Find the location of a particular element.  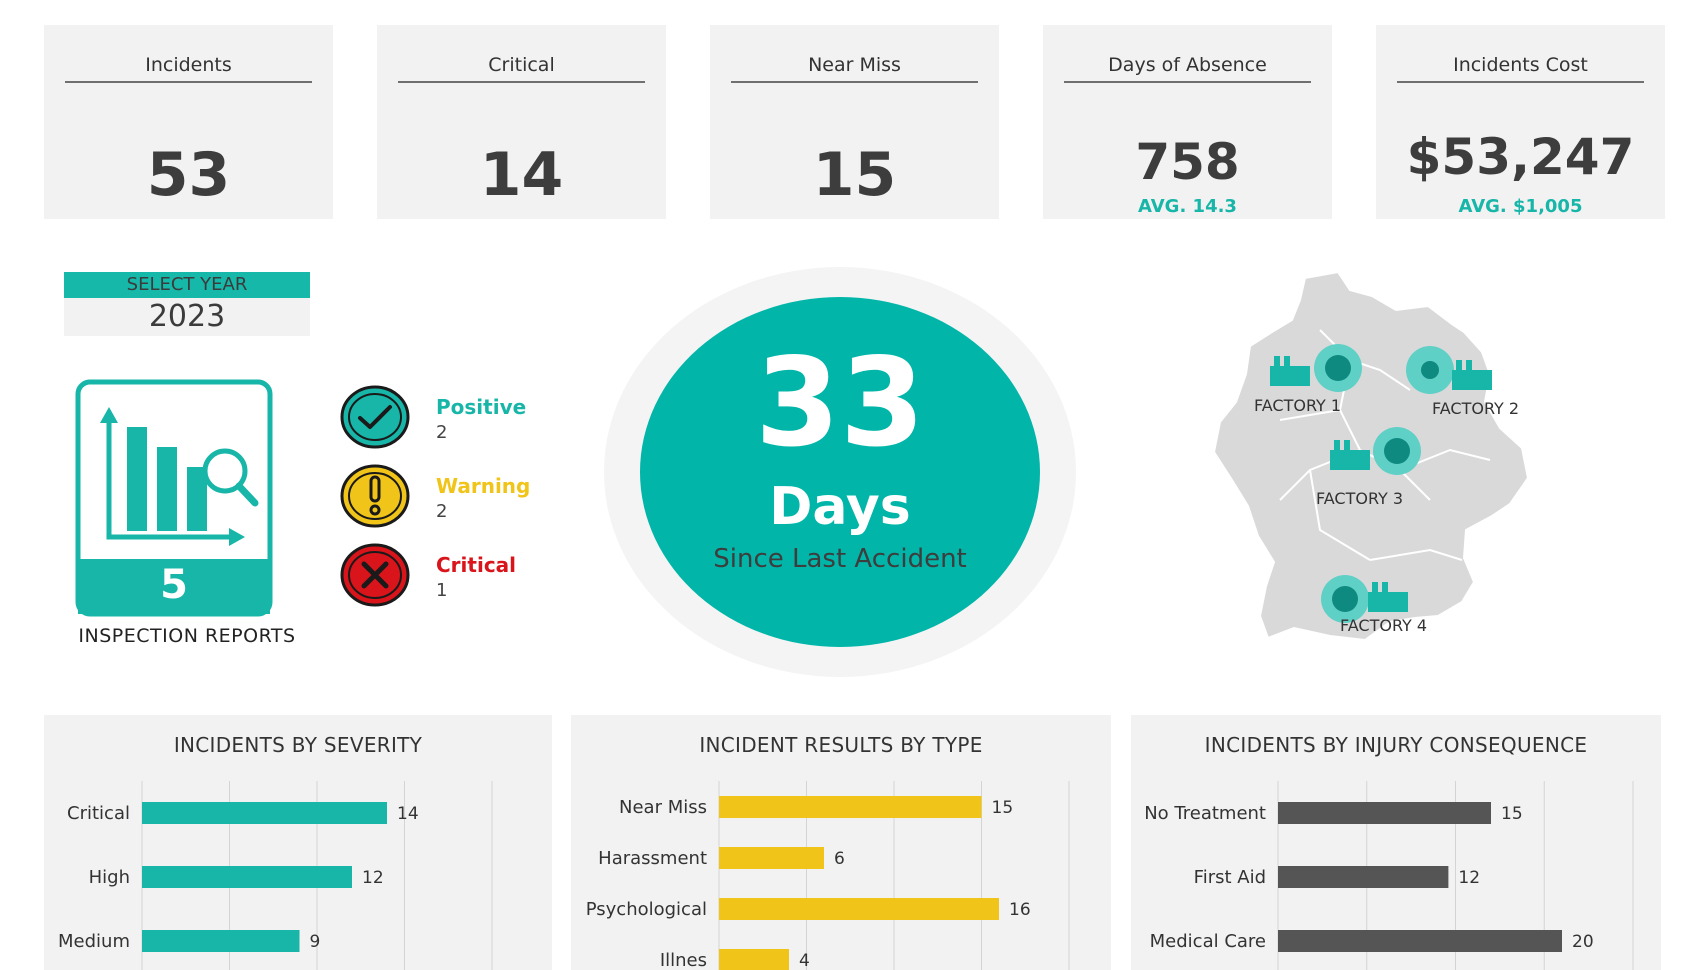

data-label: 9 is located at coordinates (315, 942).